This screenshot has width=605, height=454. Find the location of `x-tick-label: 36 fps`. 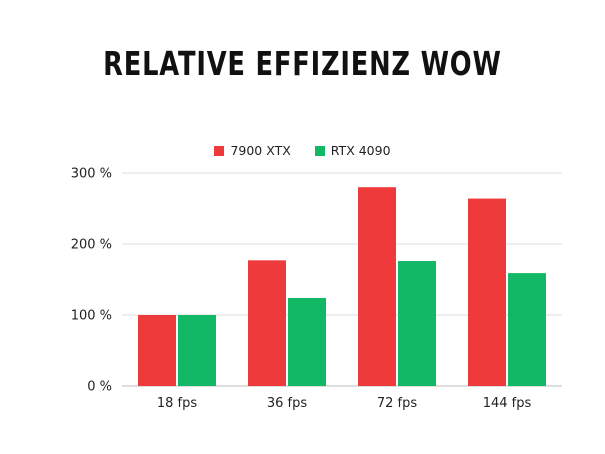

x-tick-label: 36 fps is located at coordinates (287, 403).